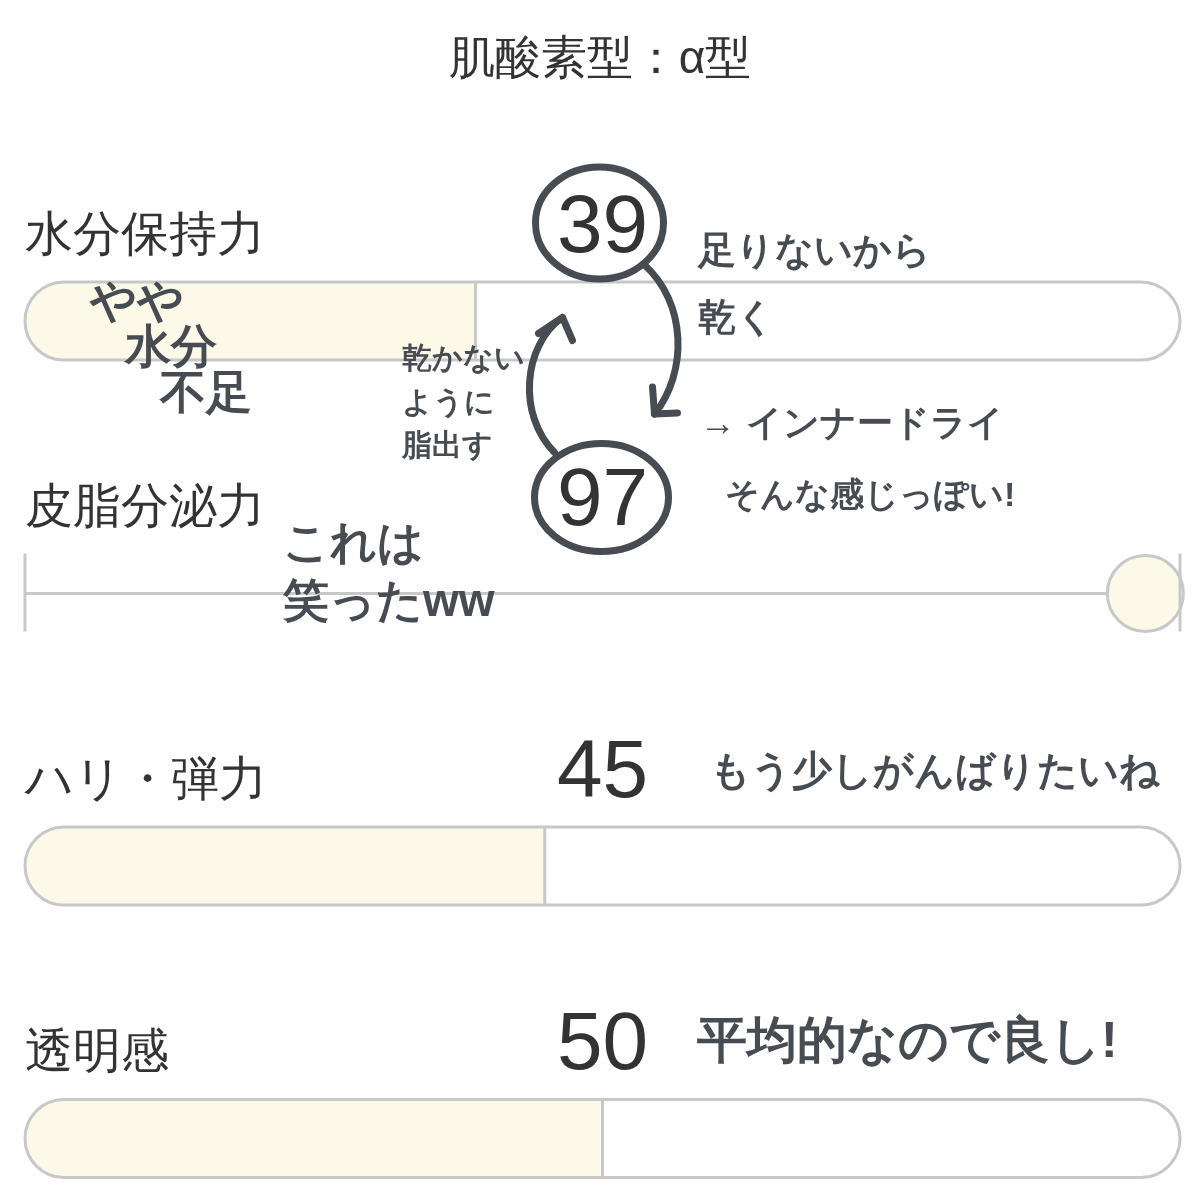 Image resolution: width=1200 pixels, height=1200 pixels. I want to click on annotation: そんな感じっぽい!, so click(870, 494).